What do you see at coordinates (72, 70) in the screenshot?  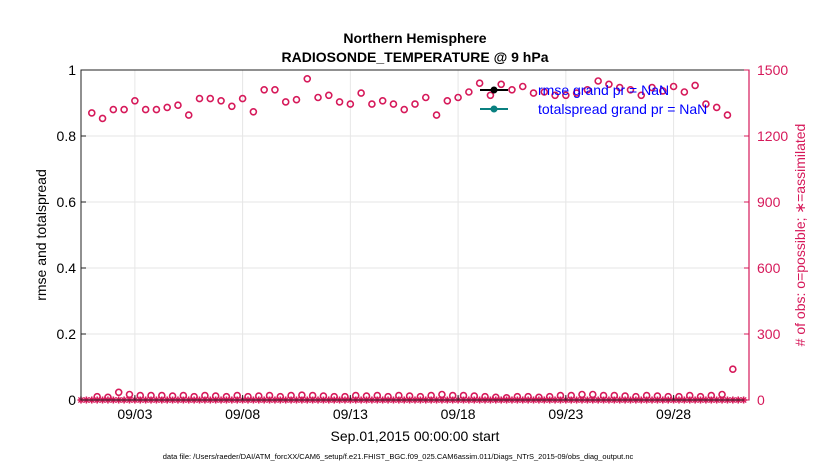 I see `y-tick-label-left: 1` at bounding box center [72, 70].